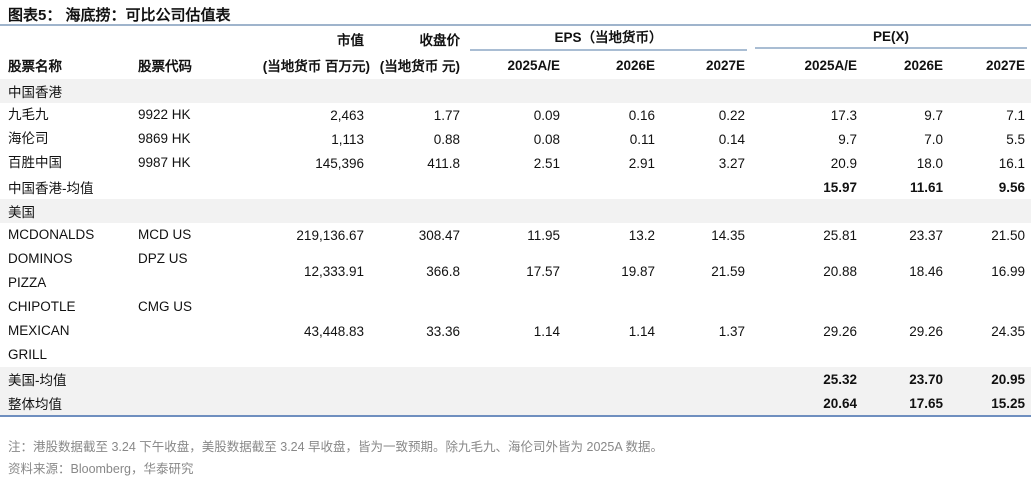  What do you see at coordinates (840, 271) in the screenshot?
I see `pe-value: 20.88` at bounding box center [840, 271].